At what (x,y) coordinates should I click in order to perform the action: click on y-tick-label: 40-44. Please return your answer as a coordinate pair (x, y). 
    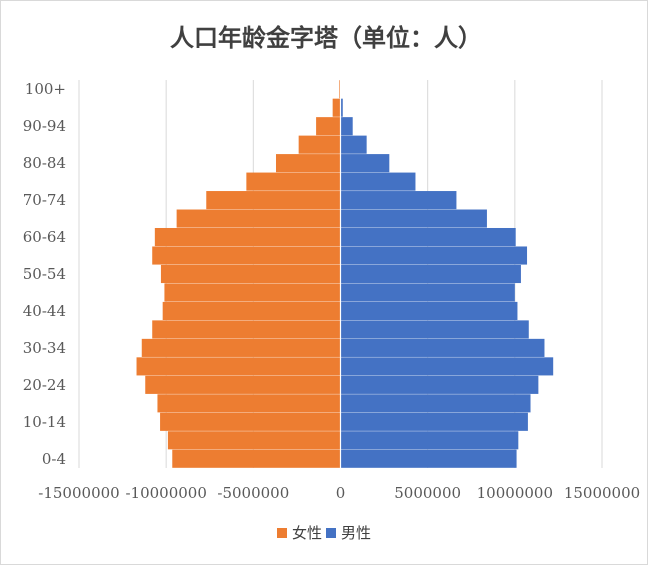
    Looking at the image, I should click on (44, 311).